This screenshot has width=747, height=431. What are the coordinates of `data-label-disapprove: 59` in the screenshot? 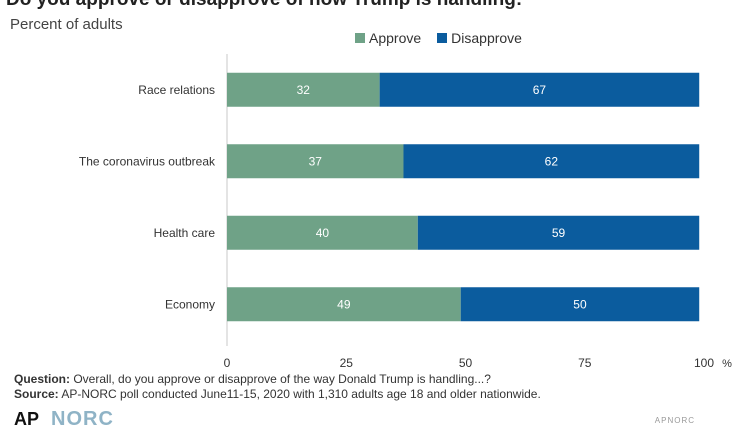 It's located at (559, 233).